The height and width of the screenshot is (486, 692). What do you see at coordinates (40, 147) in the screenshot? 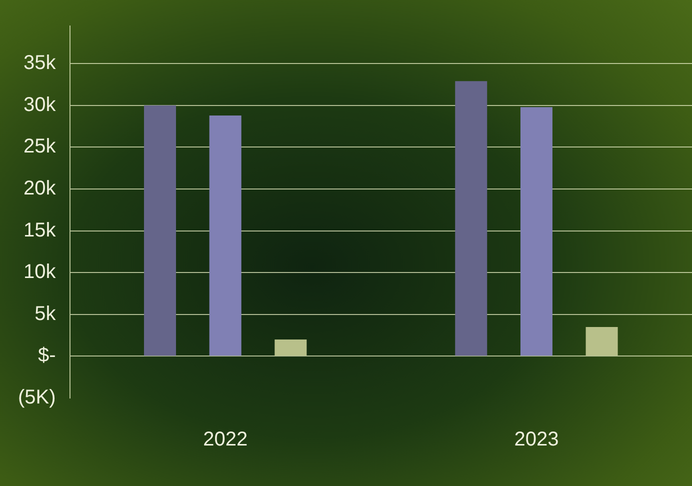
I see `y-tick-label: 25k` at bounding box center [40, 147].